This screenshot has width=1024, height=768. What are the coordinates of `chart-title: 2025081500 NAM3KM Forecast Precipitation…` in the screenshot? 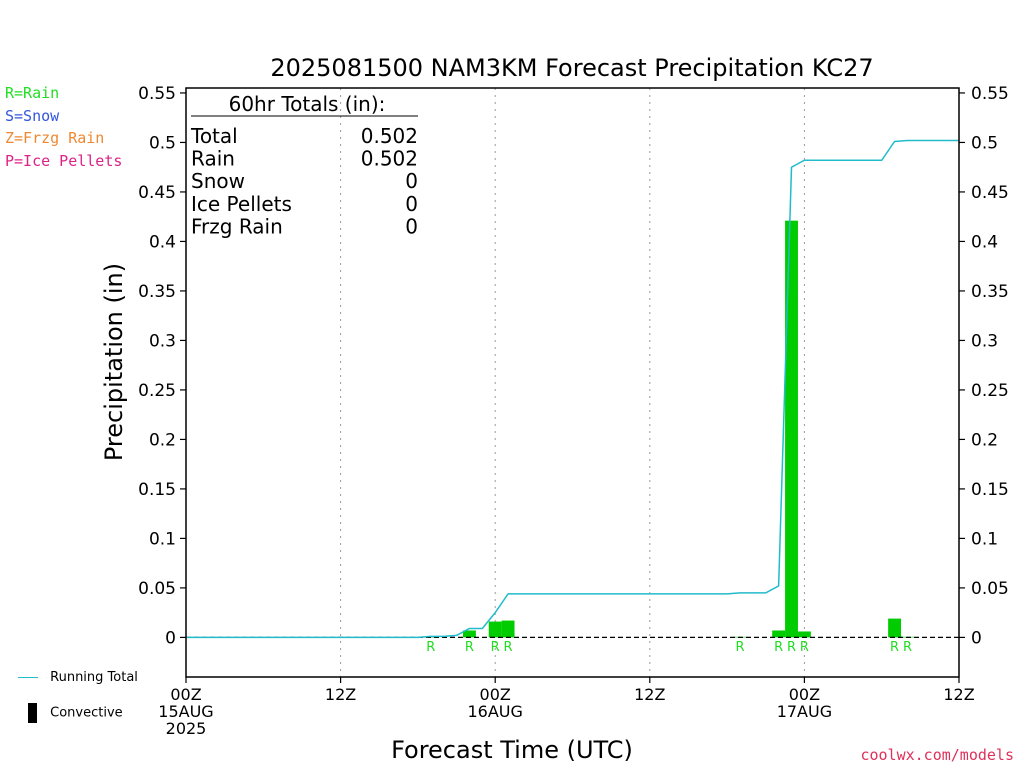 It's located at (571, 68).